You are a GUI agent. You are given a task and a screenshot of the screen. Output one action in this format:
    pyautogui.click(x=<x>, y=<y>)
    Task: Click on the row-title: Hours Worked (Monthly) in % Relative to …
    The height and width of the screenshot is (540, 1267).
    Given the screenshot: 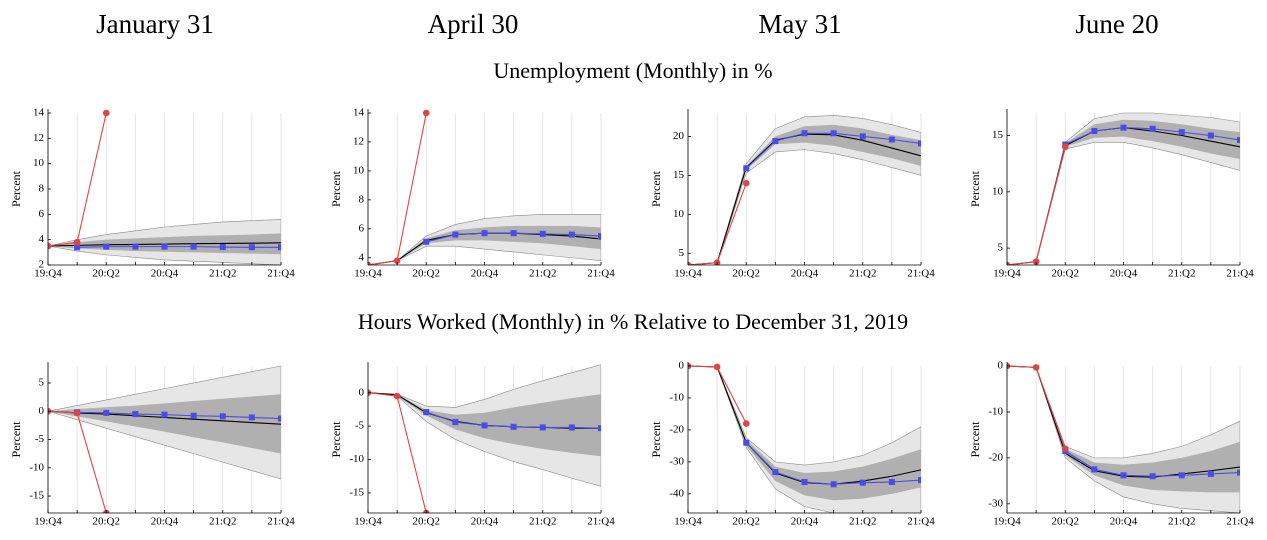 What is the action you would take?
    pyautogui.click(x=633, y=321)
    